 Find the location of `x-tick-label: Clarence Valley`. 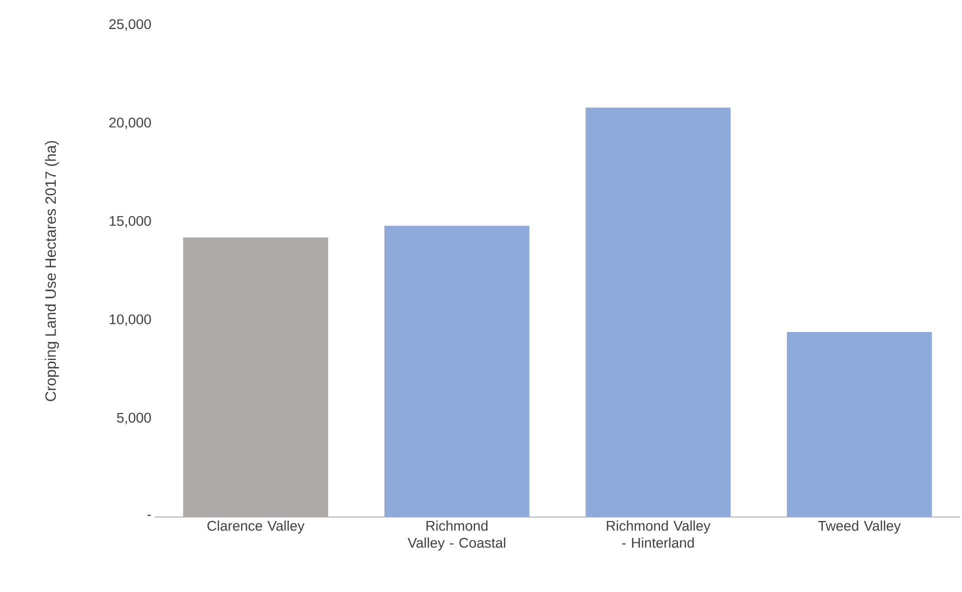

x-tick-label: Clarence Valley is located at coordinates (255, 527).